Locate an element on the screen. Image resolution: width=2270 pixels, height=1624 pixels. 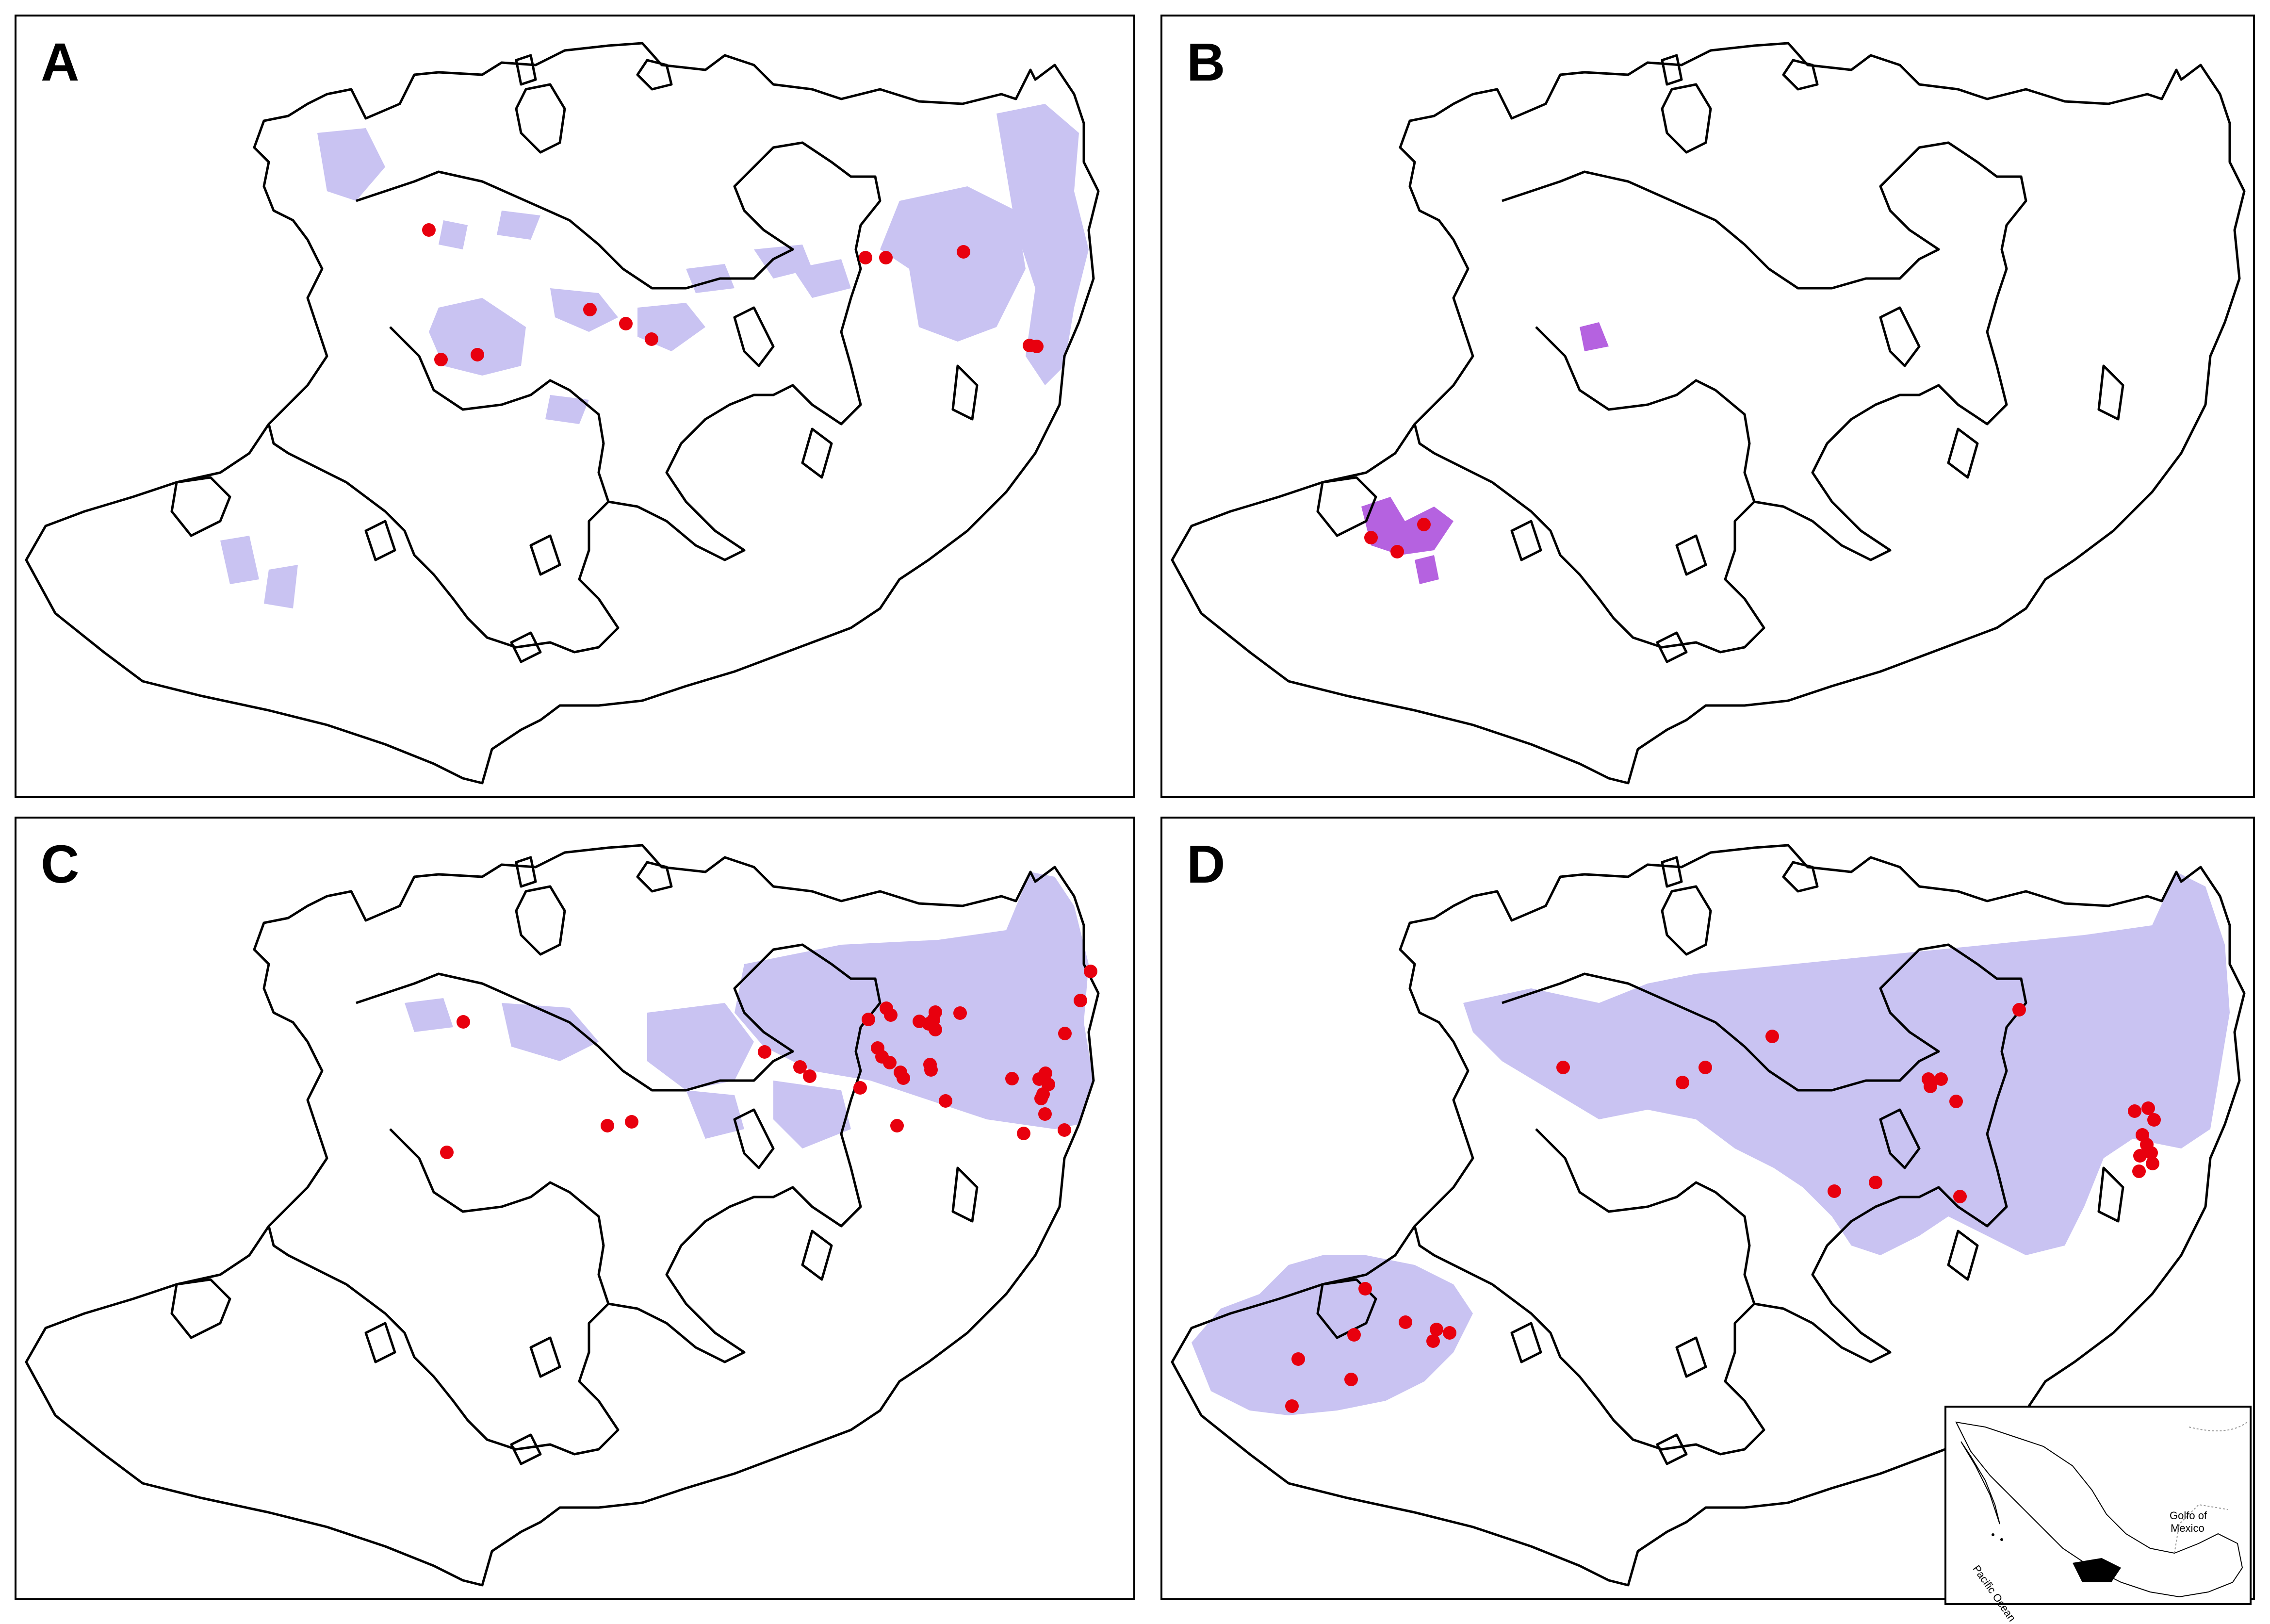
predicted-distribution-b is located at coordinates (1485, 453).